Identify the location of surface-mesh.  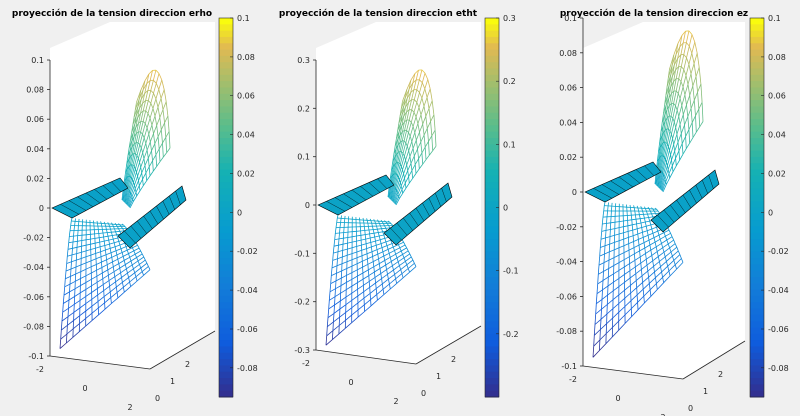
(652, 194).